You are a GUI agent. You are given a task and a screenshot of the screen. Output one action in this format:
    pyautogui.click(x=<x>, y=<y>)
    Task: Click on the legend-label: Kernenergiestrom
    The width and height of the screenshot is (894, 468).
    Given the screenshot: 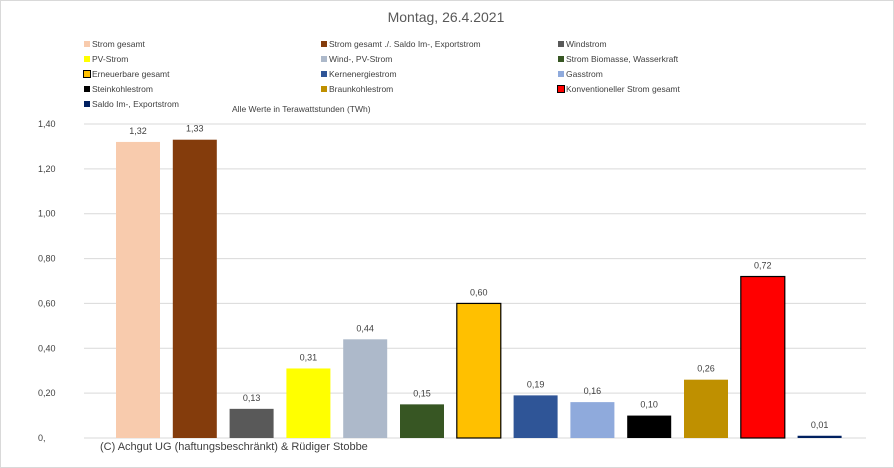 What is the action you would take?
    pyautogui.click(x=363, y=74)
    